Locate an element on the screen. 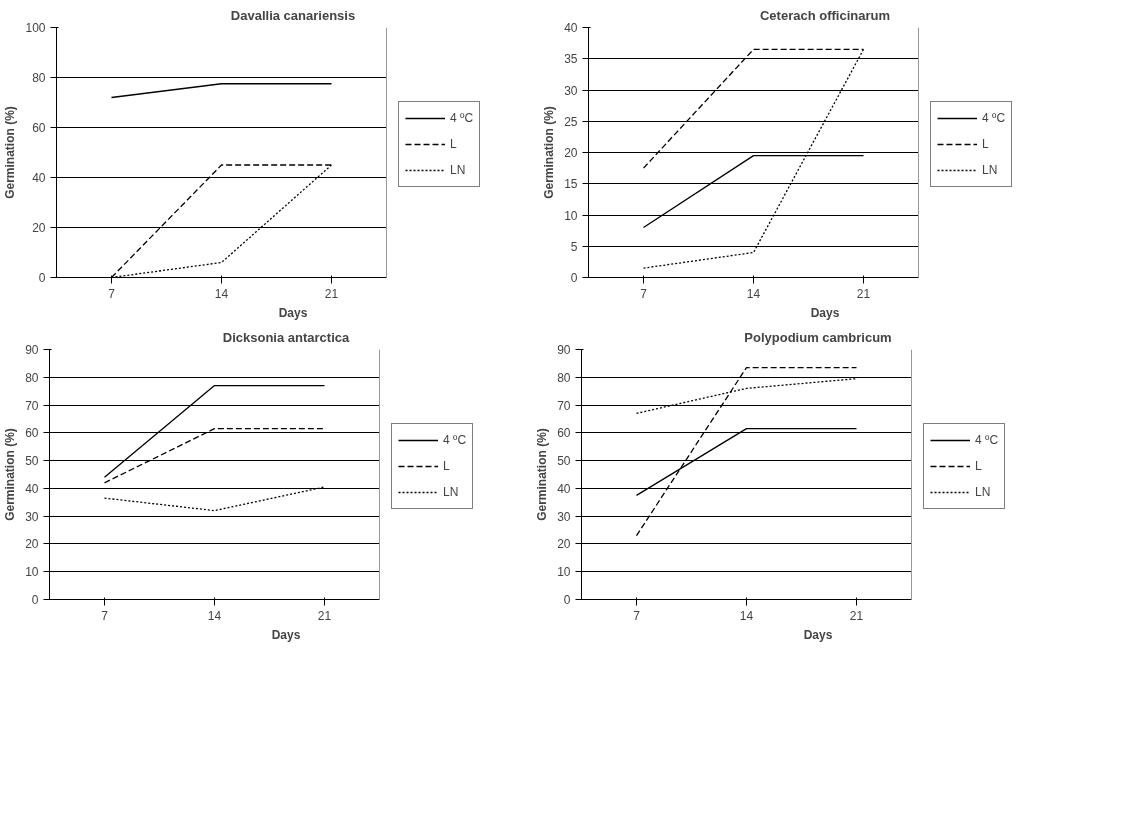  chart-title: Davallia canariensis is located at coordinates (293, 15).